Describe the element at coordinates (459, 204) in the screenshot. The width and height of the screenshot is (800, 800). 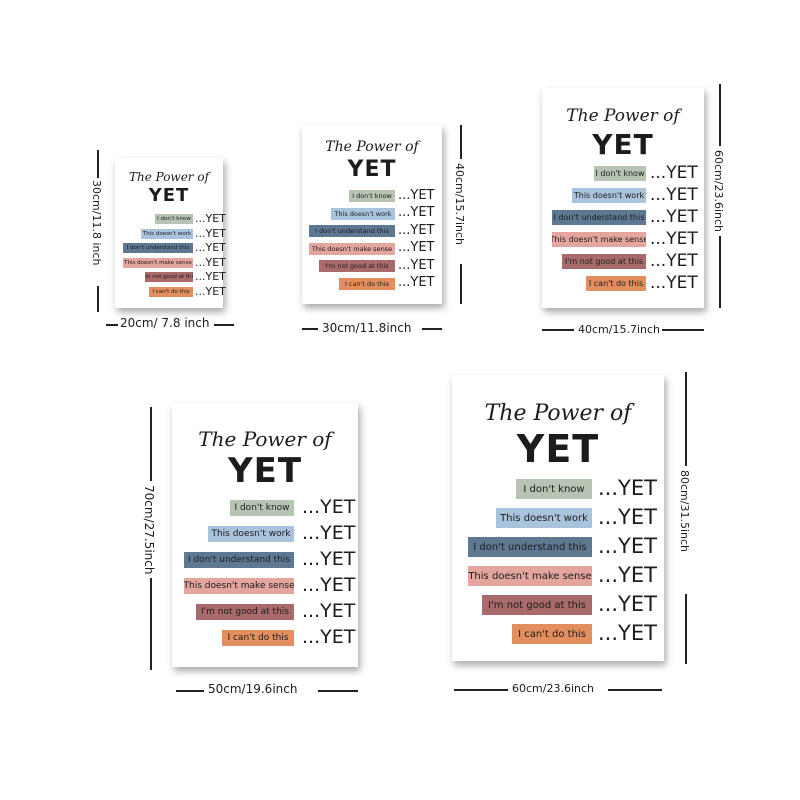
I see `height-label-30x40: 40cm/15.7inch` at that location.